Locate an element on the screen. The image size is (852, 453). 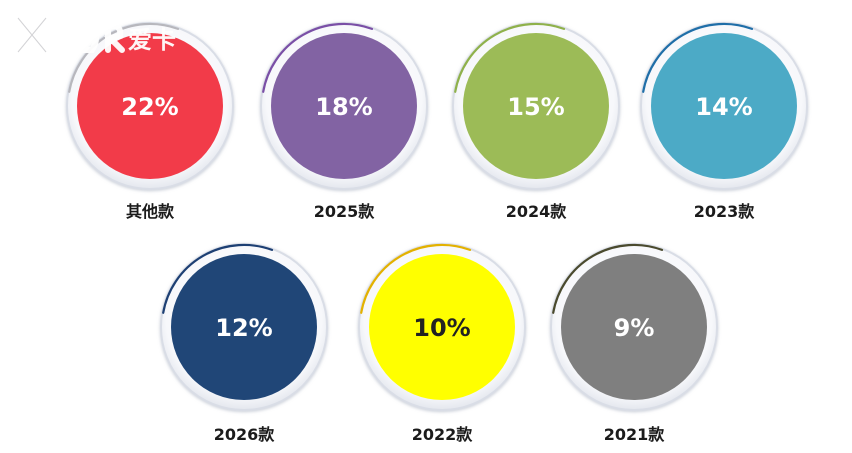
value-label: 14% is located at coordinates (723, 107).